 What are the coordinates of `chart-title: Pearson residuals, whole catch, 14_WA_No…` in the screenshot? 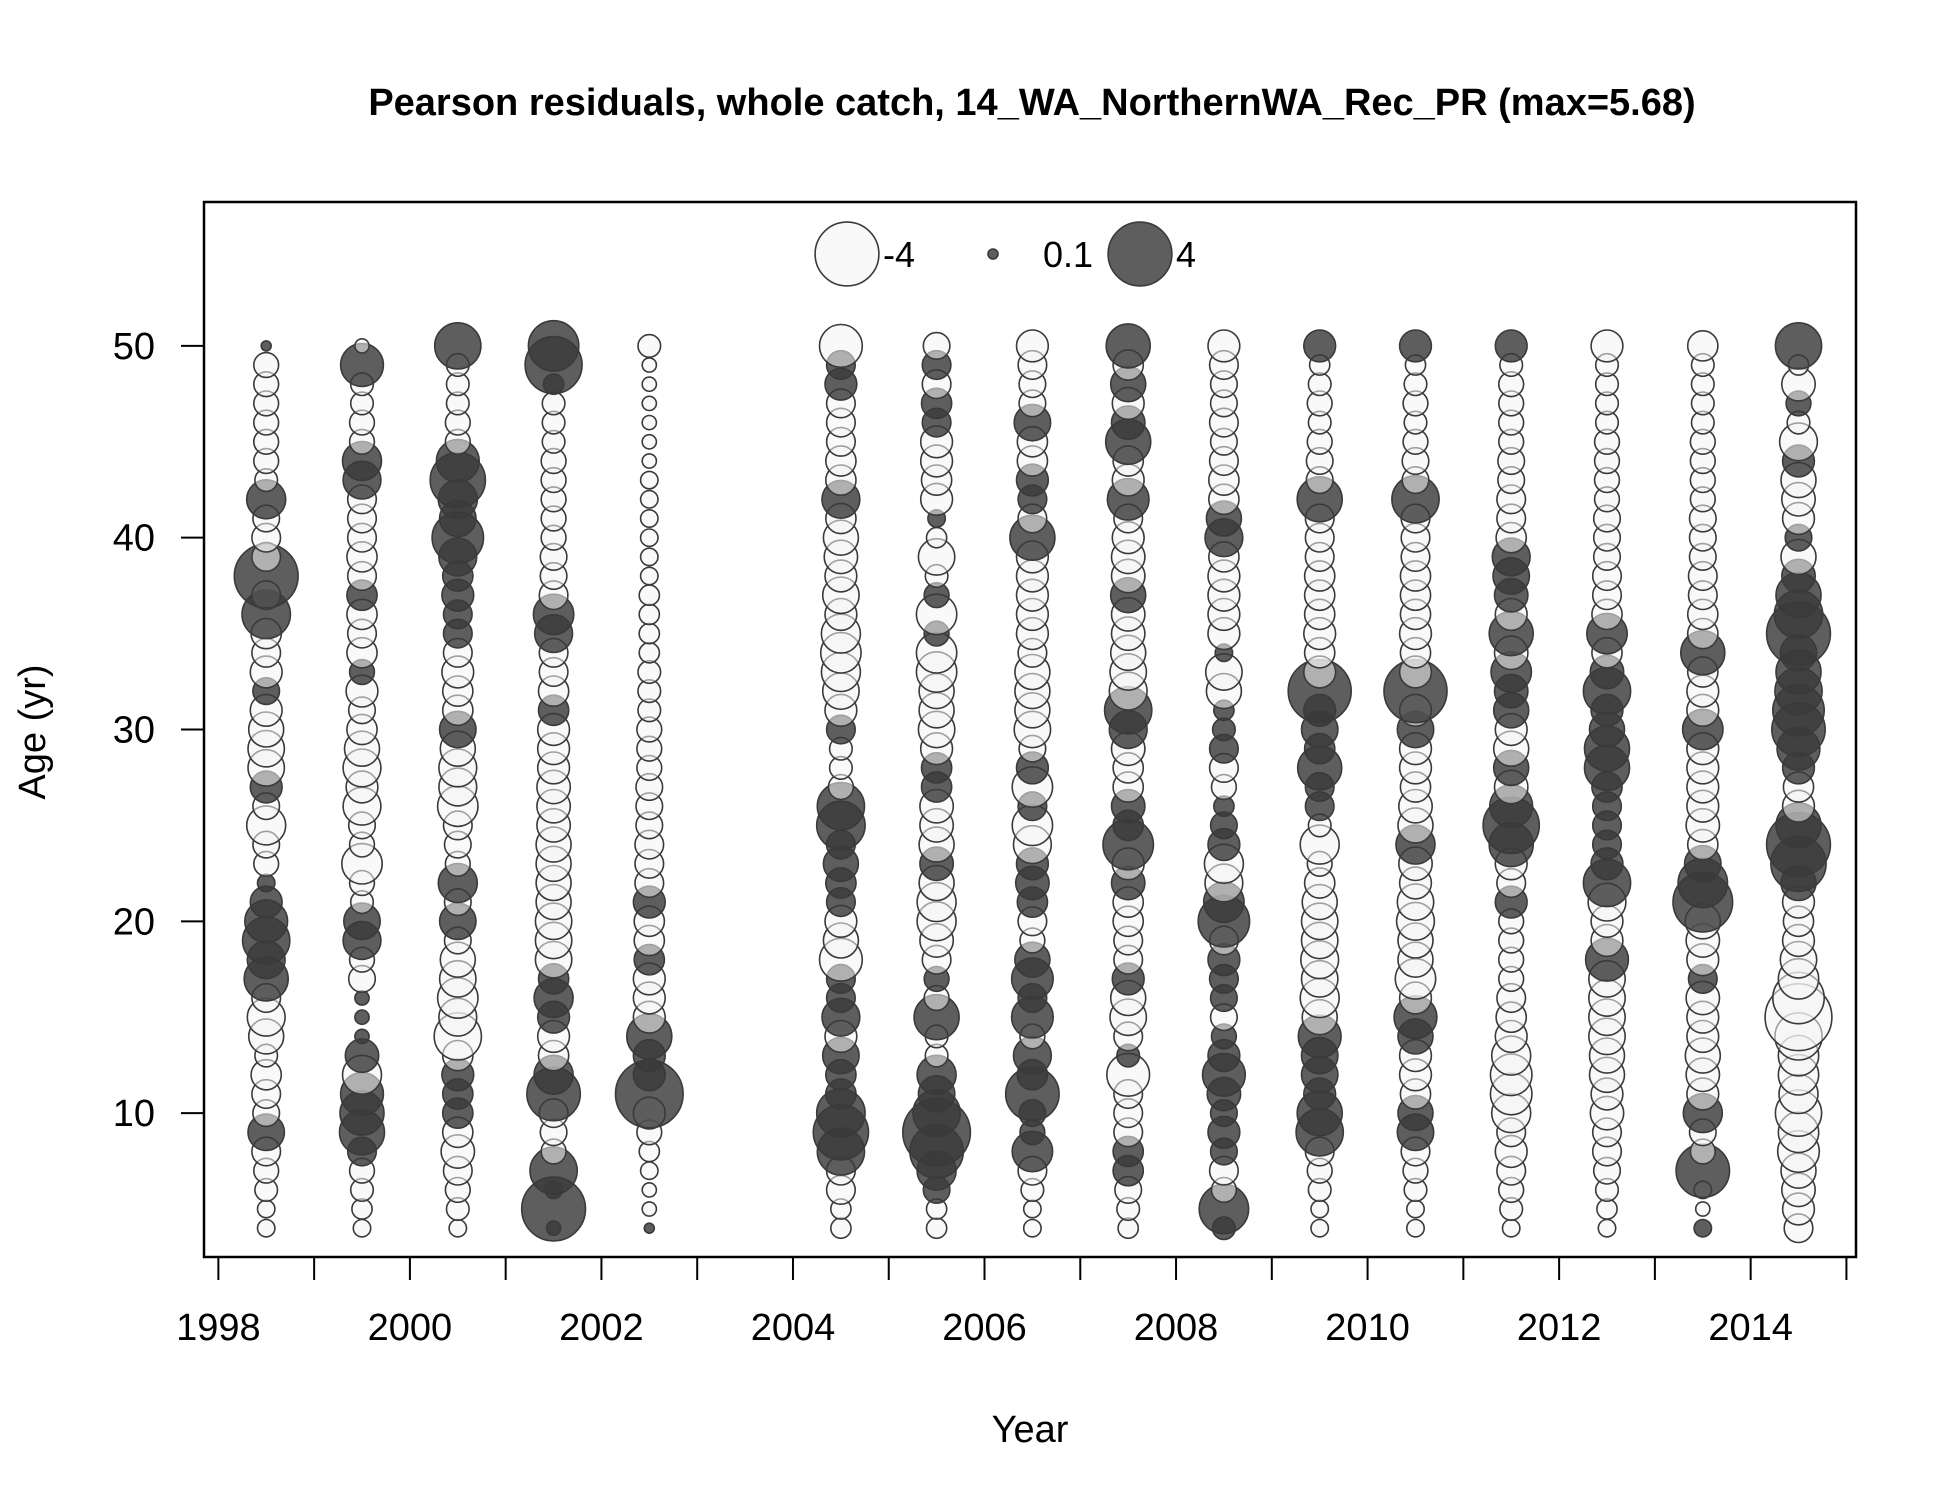 It's located at (1031, 103).